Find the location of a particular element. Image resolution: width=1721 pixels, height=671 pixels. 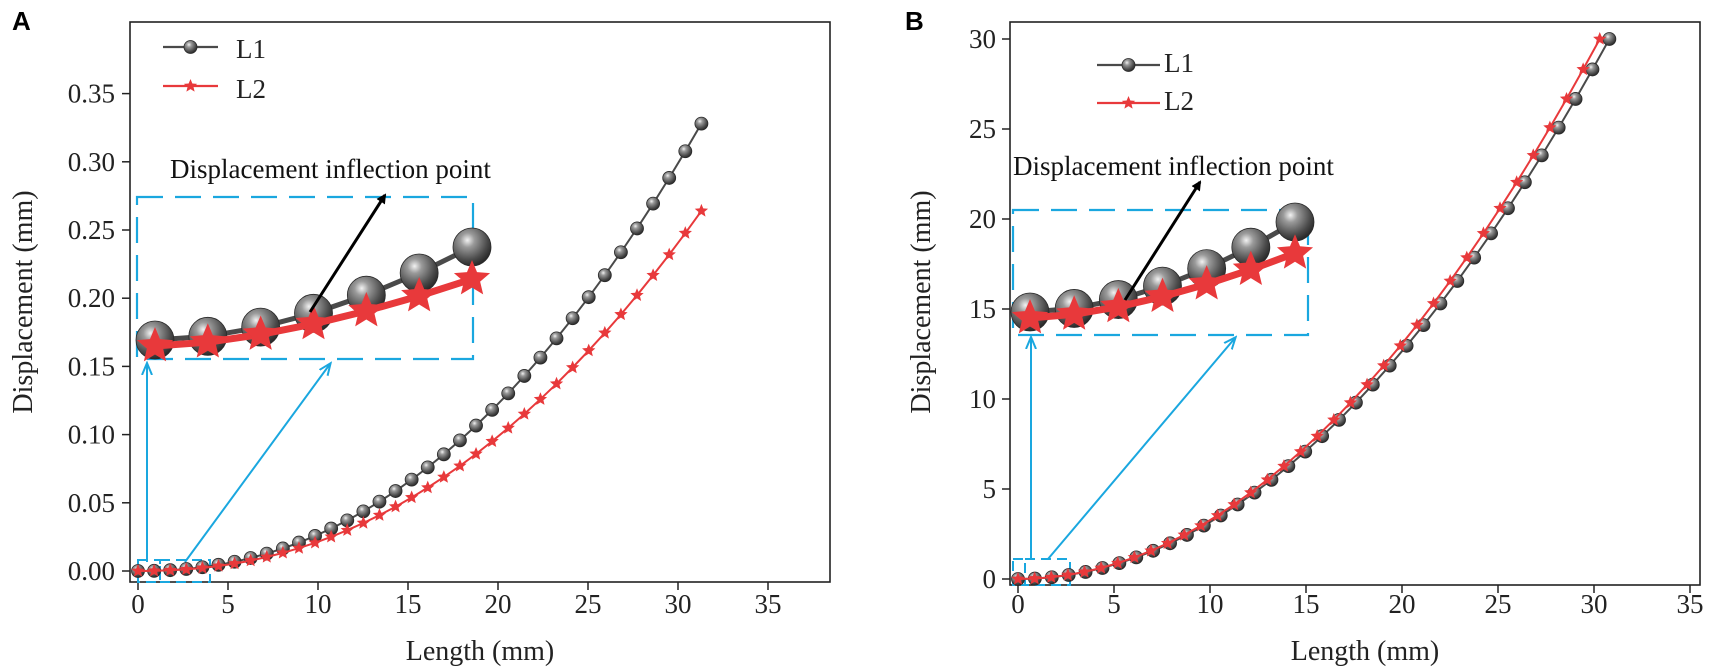

x-tick-label: 10 is located at coordinates (1210, 604).